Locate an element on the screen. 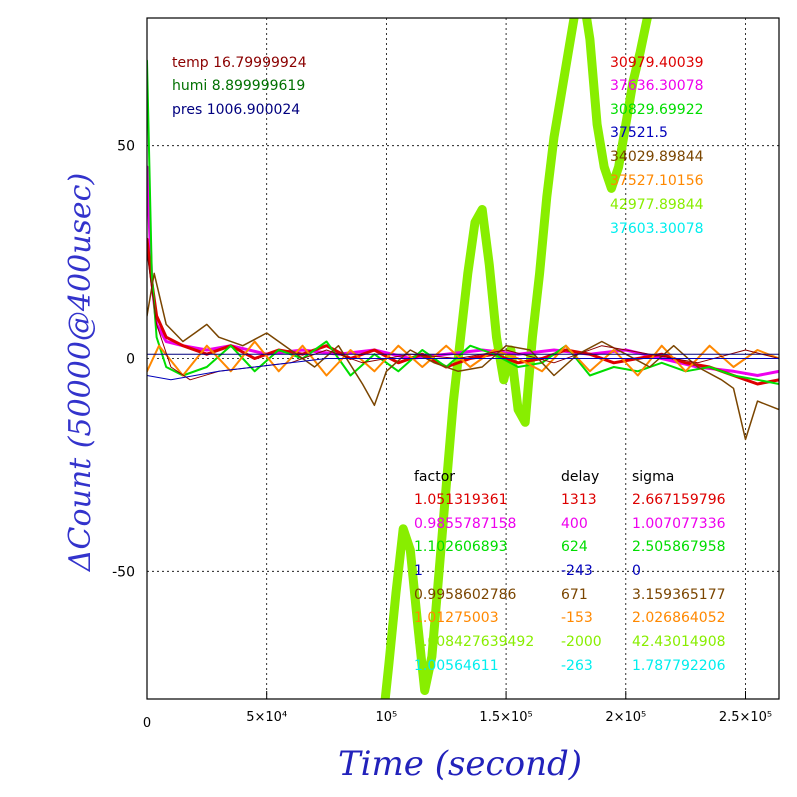 The image size is (797, 797). y-tick-label: 50 is located at coordinates (126, 147).